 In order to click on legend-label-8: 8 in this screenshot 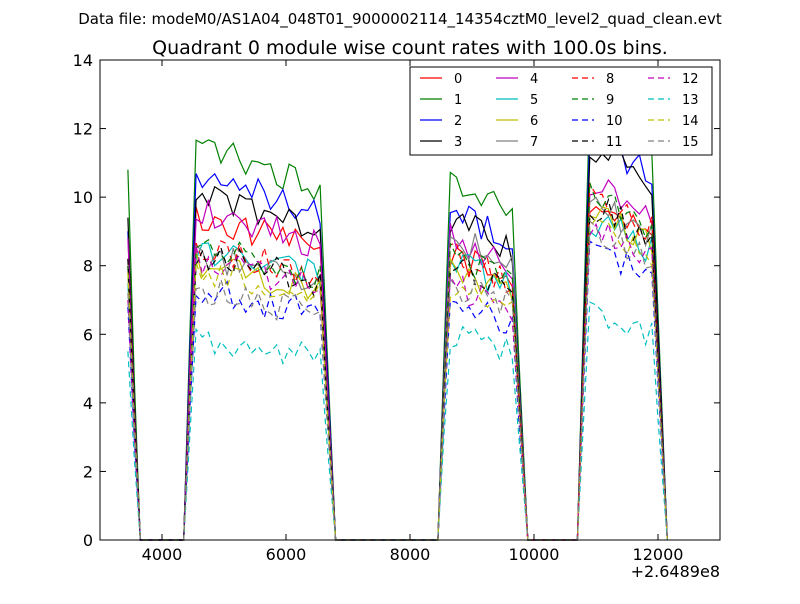, I will do `click(610, 79)`.